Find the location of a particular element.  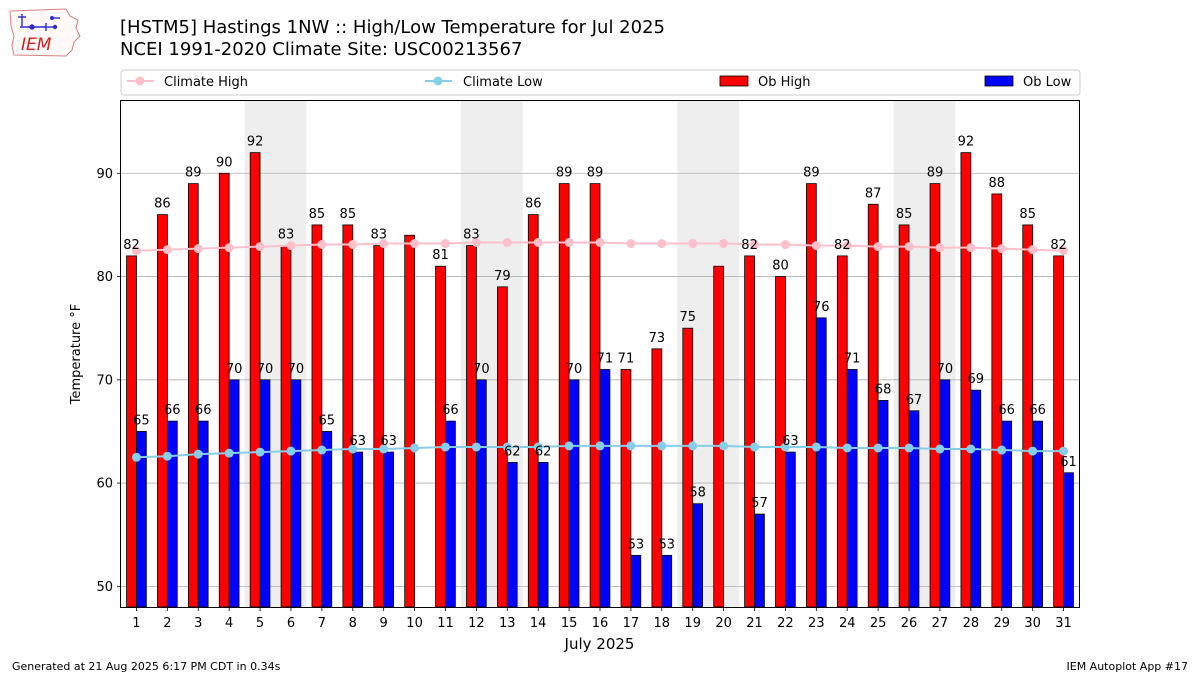

x-tick-label: 7 is located at coordinates (322, 623).